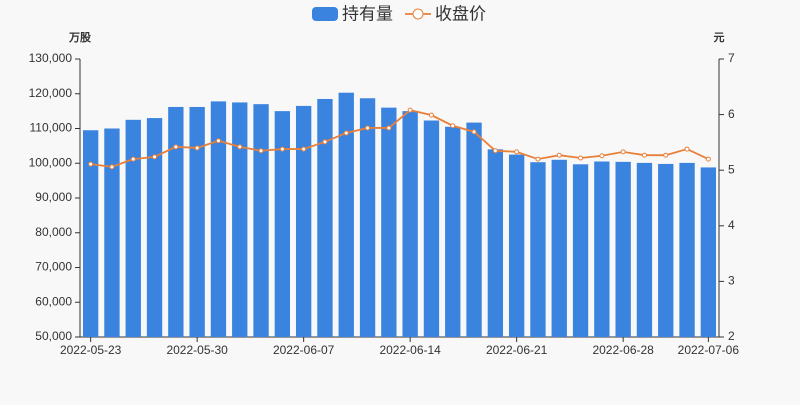 The width and height of the screenshot is (800, 405). I want to click on y2-tick-label: 6, so click(731, 114).